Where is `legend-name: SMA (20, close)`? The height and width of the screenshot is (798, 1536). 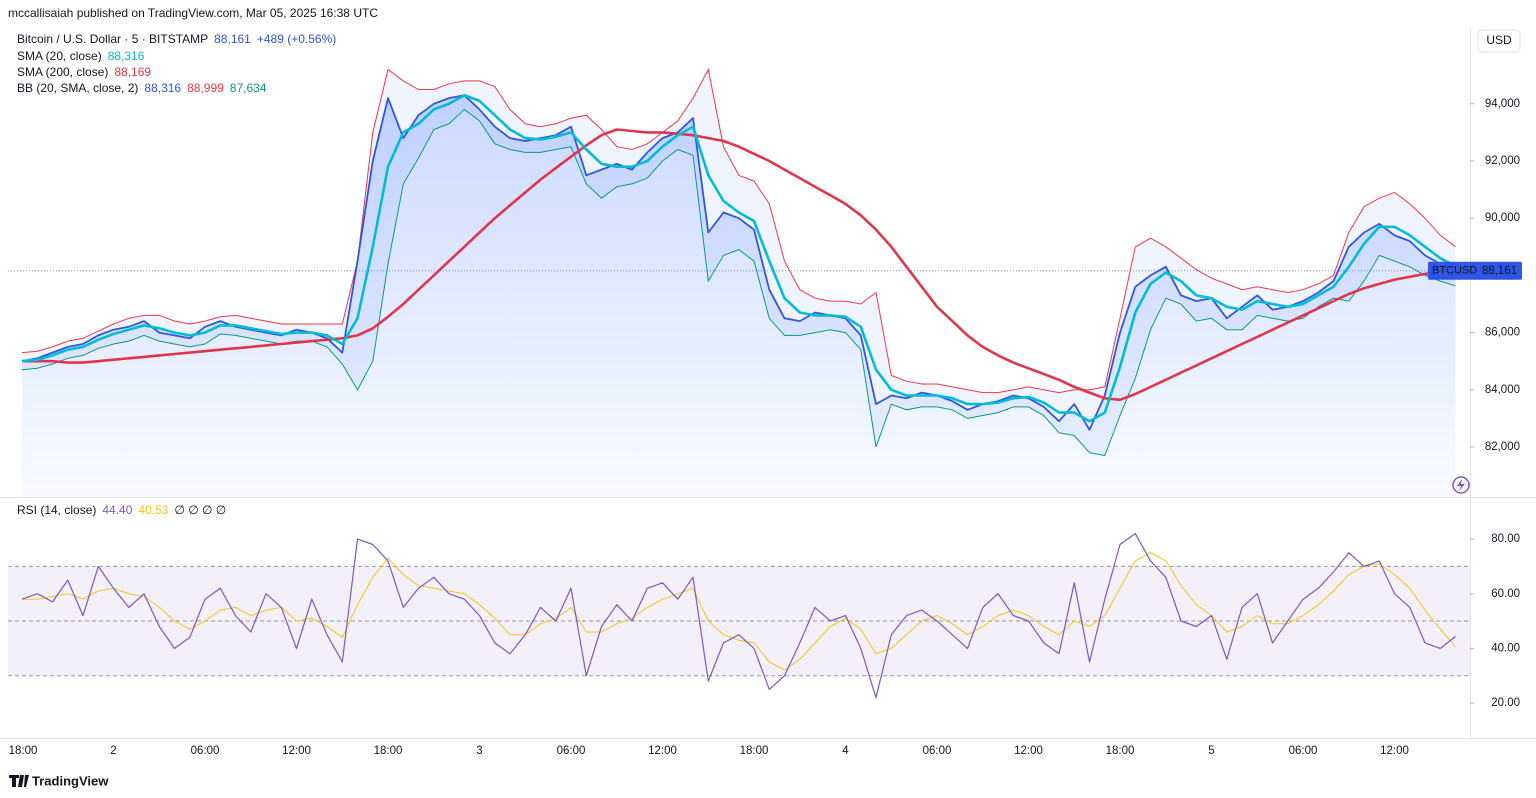
legend-name: SMA (20, close) is located at coordinates (59, 56).